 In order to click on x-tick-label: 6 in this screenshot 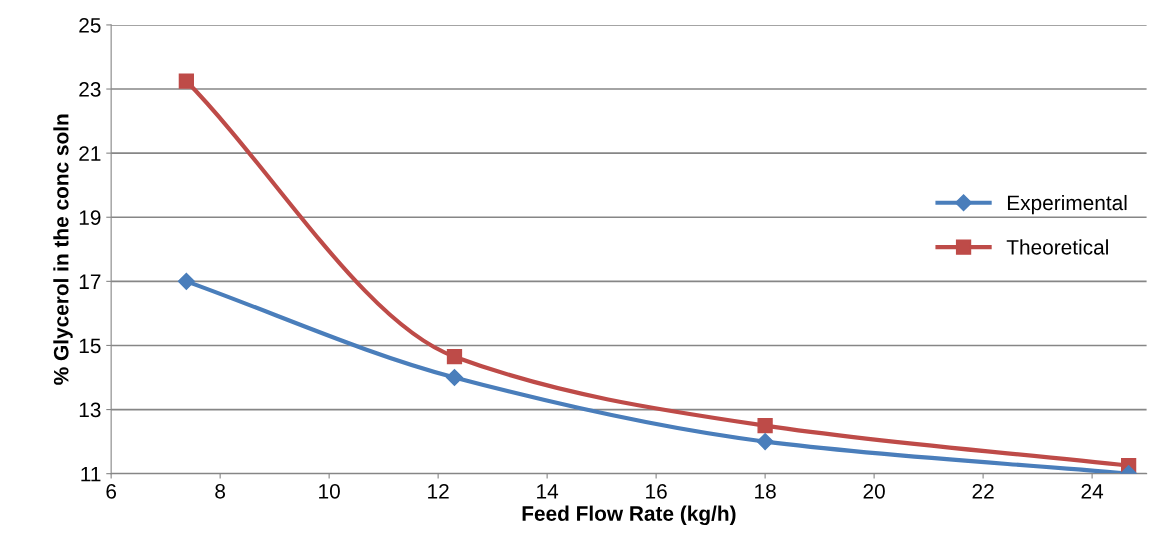, I will do `click(111, 491)`.